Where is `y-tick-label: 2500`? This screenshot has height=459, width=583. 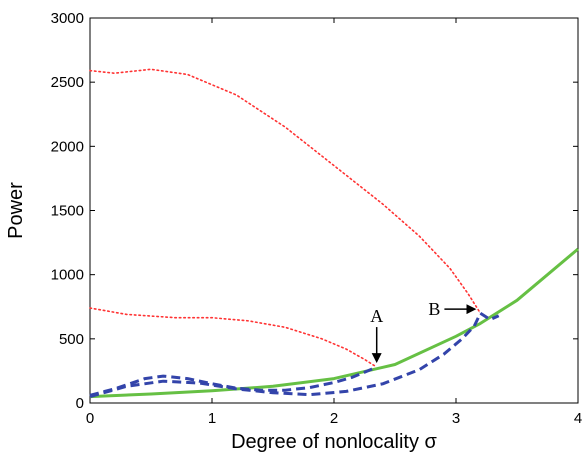
y-tick-label: 2500 is located at coordinates (67, 82).